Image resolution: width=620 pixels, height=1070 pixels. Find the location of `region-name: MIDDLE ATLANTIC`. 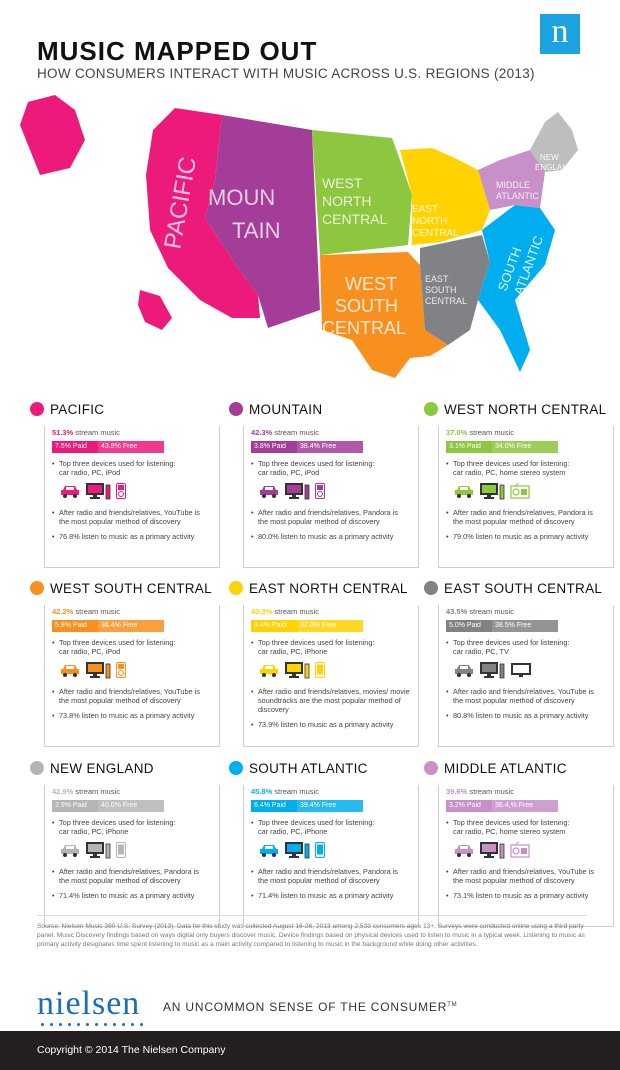

region-name: MIDDLE ATLANTIC is located at coordinates (505, 768).